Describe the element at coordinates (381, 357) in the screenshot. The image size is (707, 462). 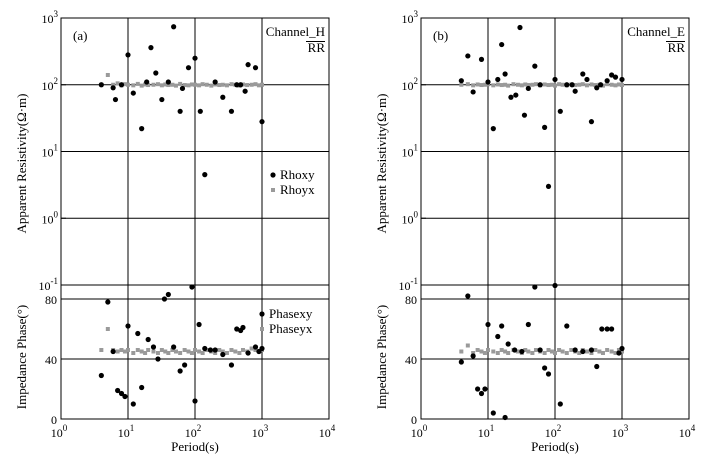
I see `y-axis-label-phase: Impedance Phase(°)` at that location.